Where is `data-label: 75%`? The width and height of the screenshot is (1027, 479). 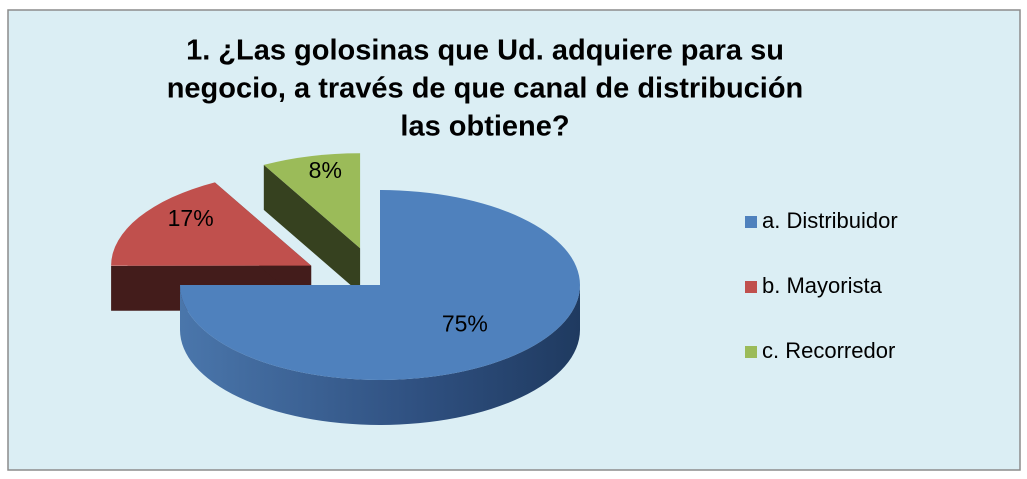
data-label: 75% is located at coordinates (465, 323).